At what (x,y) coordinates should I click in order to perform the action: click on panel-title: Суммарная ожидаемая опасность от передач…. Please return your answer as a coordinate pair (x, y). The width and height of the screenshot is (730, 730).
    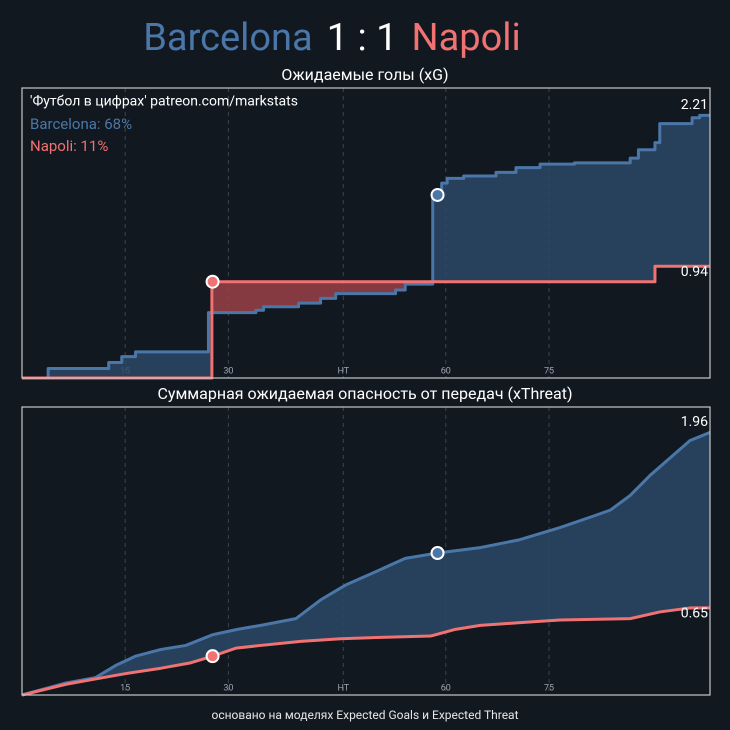
    Looking at the image, I should click on (364, 393).